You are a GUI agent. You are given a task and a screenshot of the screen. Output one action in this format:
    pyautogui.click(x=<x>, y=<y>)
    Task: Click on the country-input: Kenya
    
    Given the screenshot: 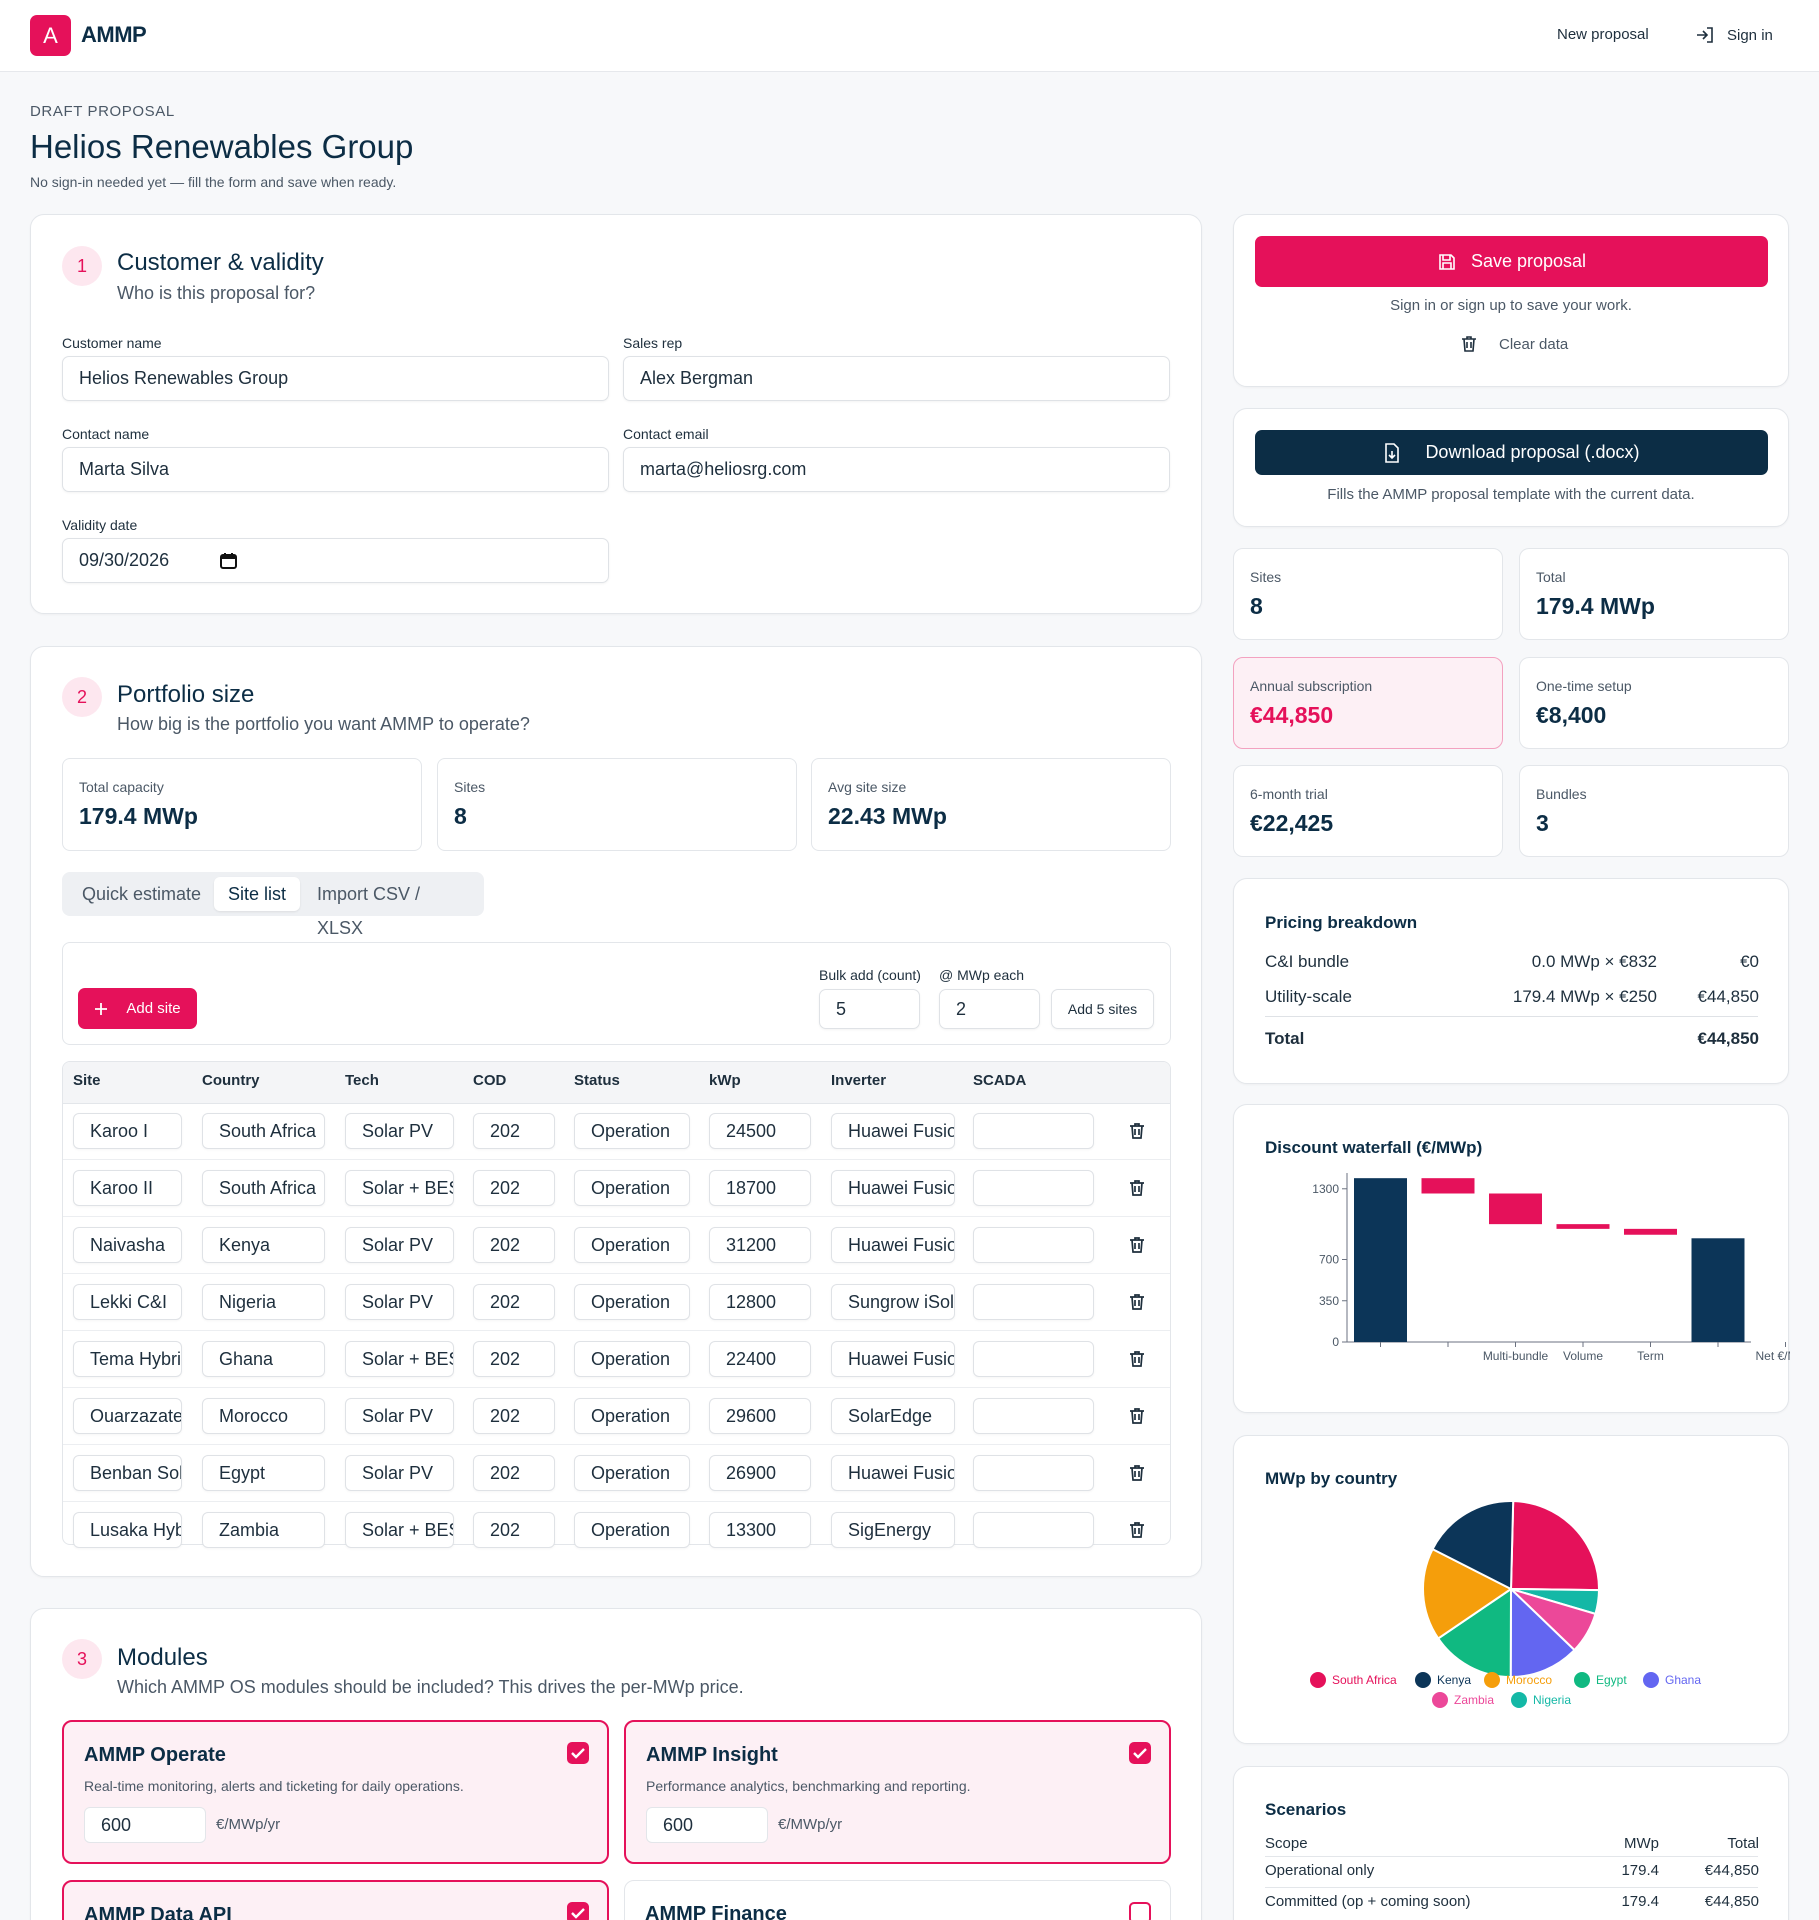 What is the action you would take?
    pyautogui.click(x=263, y=1245)
    